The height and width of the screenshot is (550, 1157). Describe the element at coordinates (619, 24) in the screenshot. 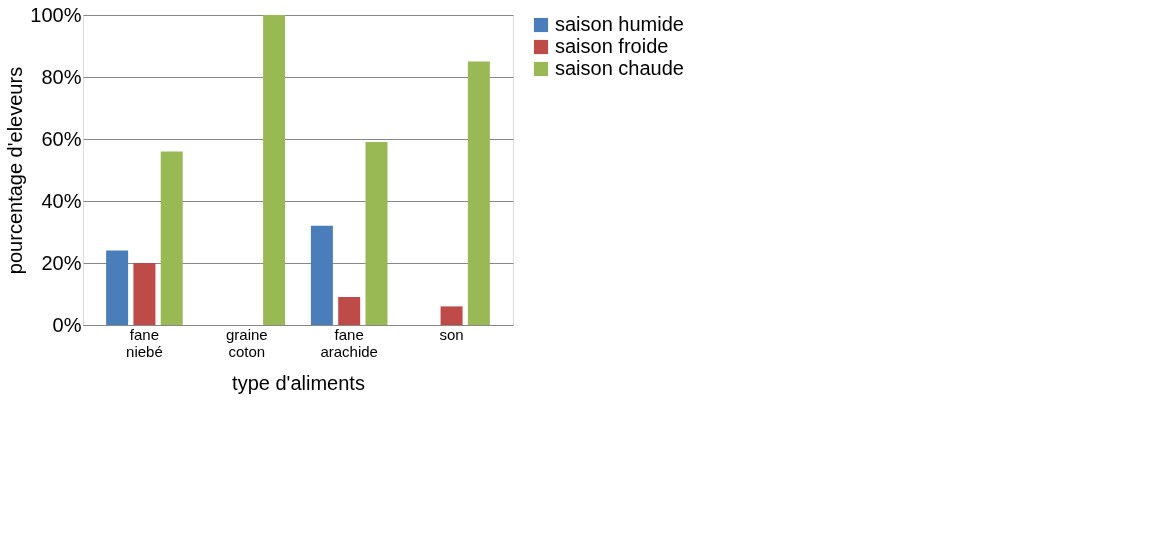

I see `legend-label: saison humide` at that location.